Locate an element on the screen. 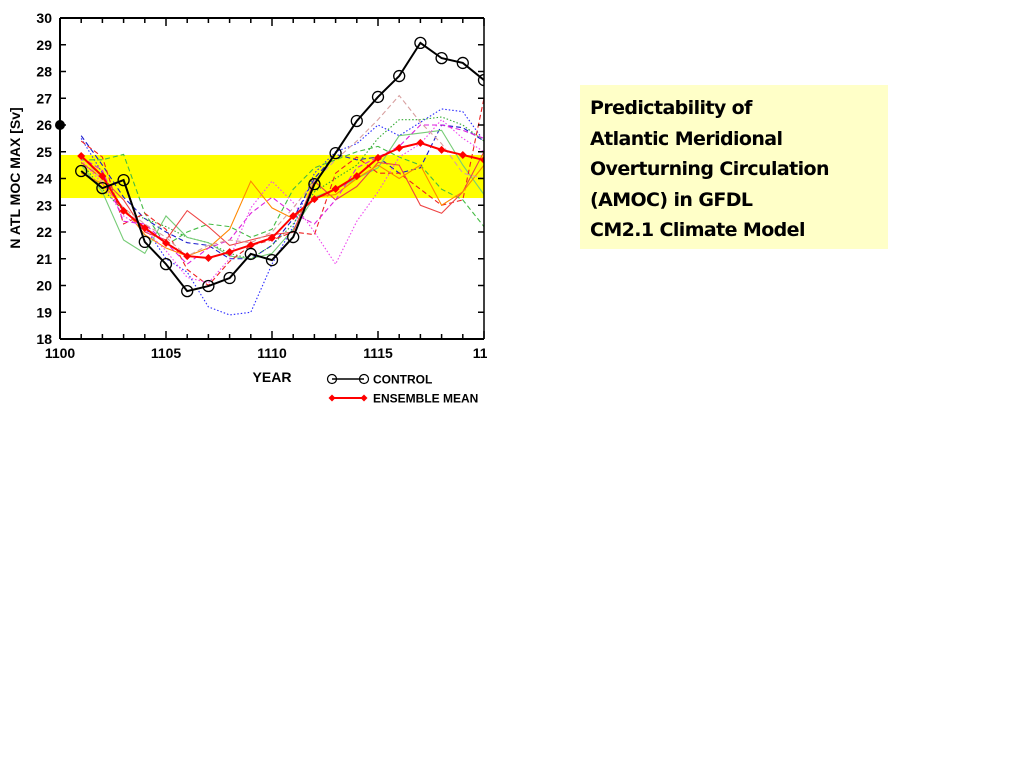 This screenshot has width=1024, height=768. title-line-1: Predictability of is located at coordinates (671, 108).